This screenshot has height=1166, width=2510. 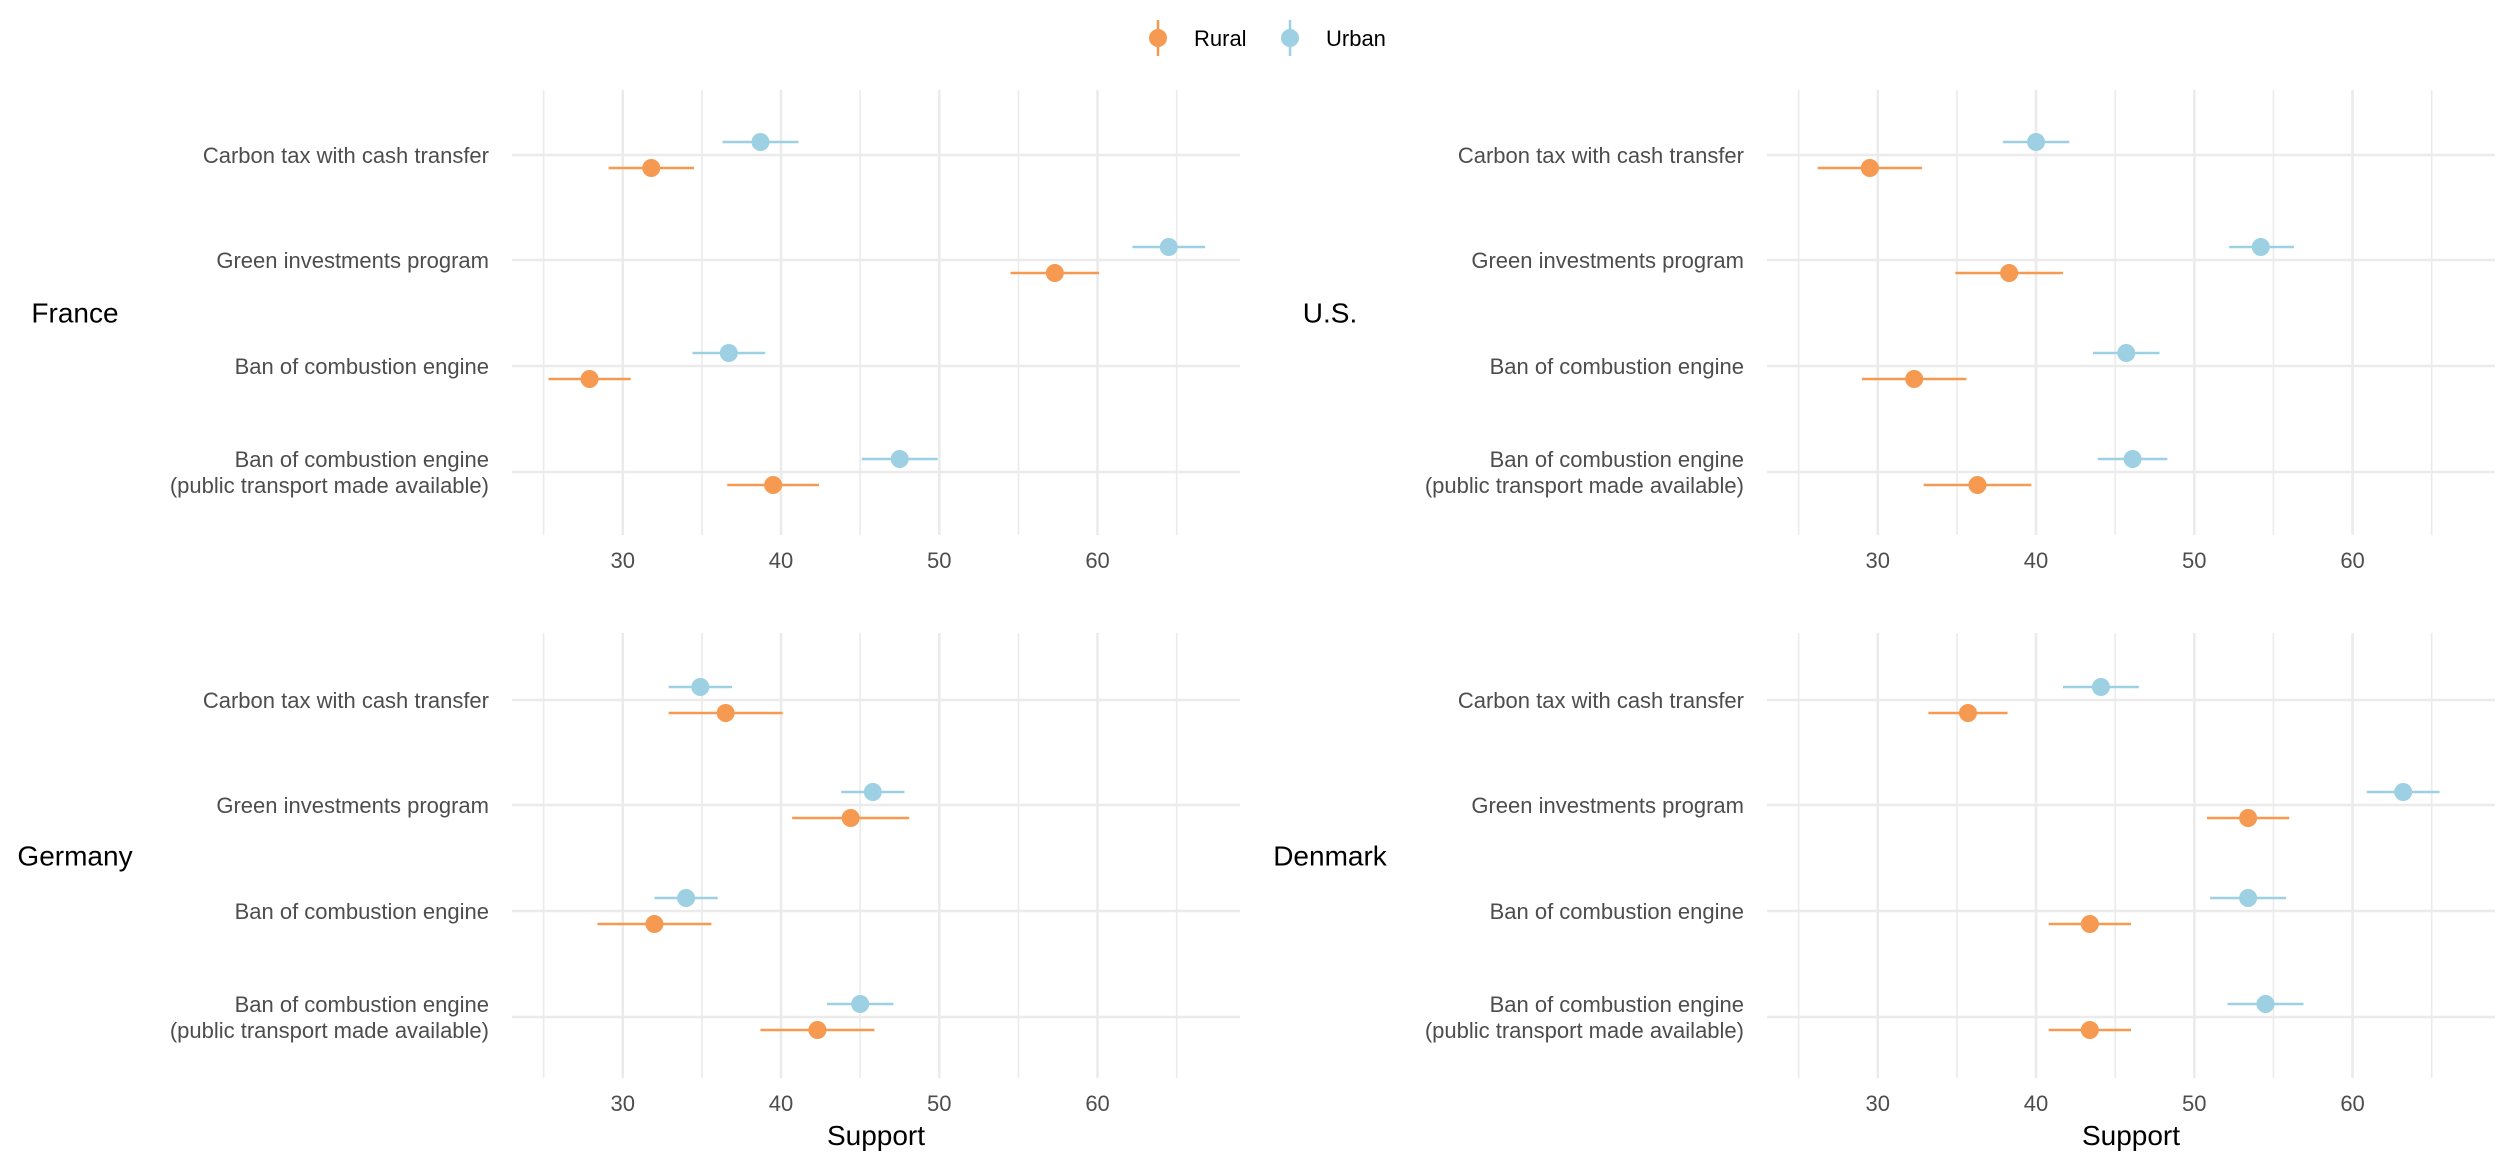 I want to click on country-label: U.S., so click(x=1330, y=313).